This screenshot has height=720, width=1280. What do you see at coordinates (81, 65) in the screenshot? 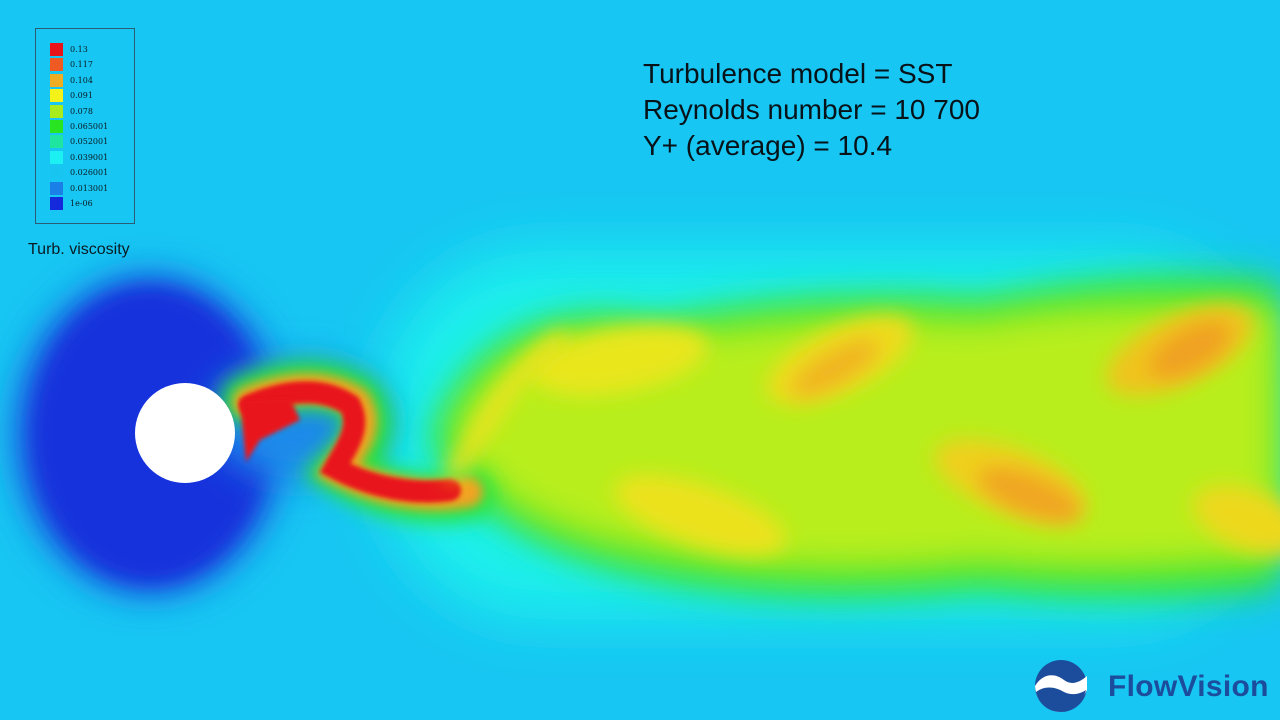
I see `legend-label: 0.117` at bounding box center [81, 65].